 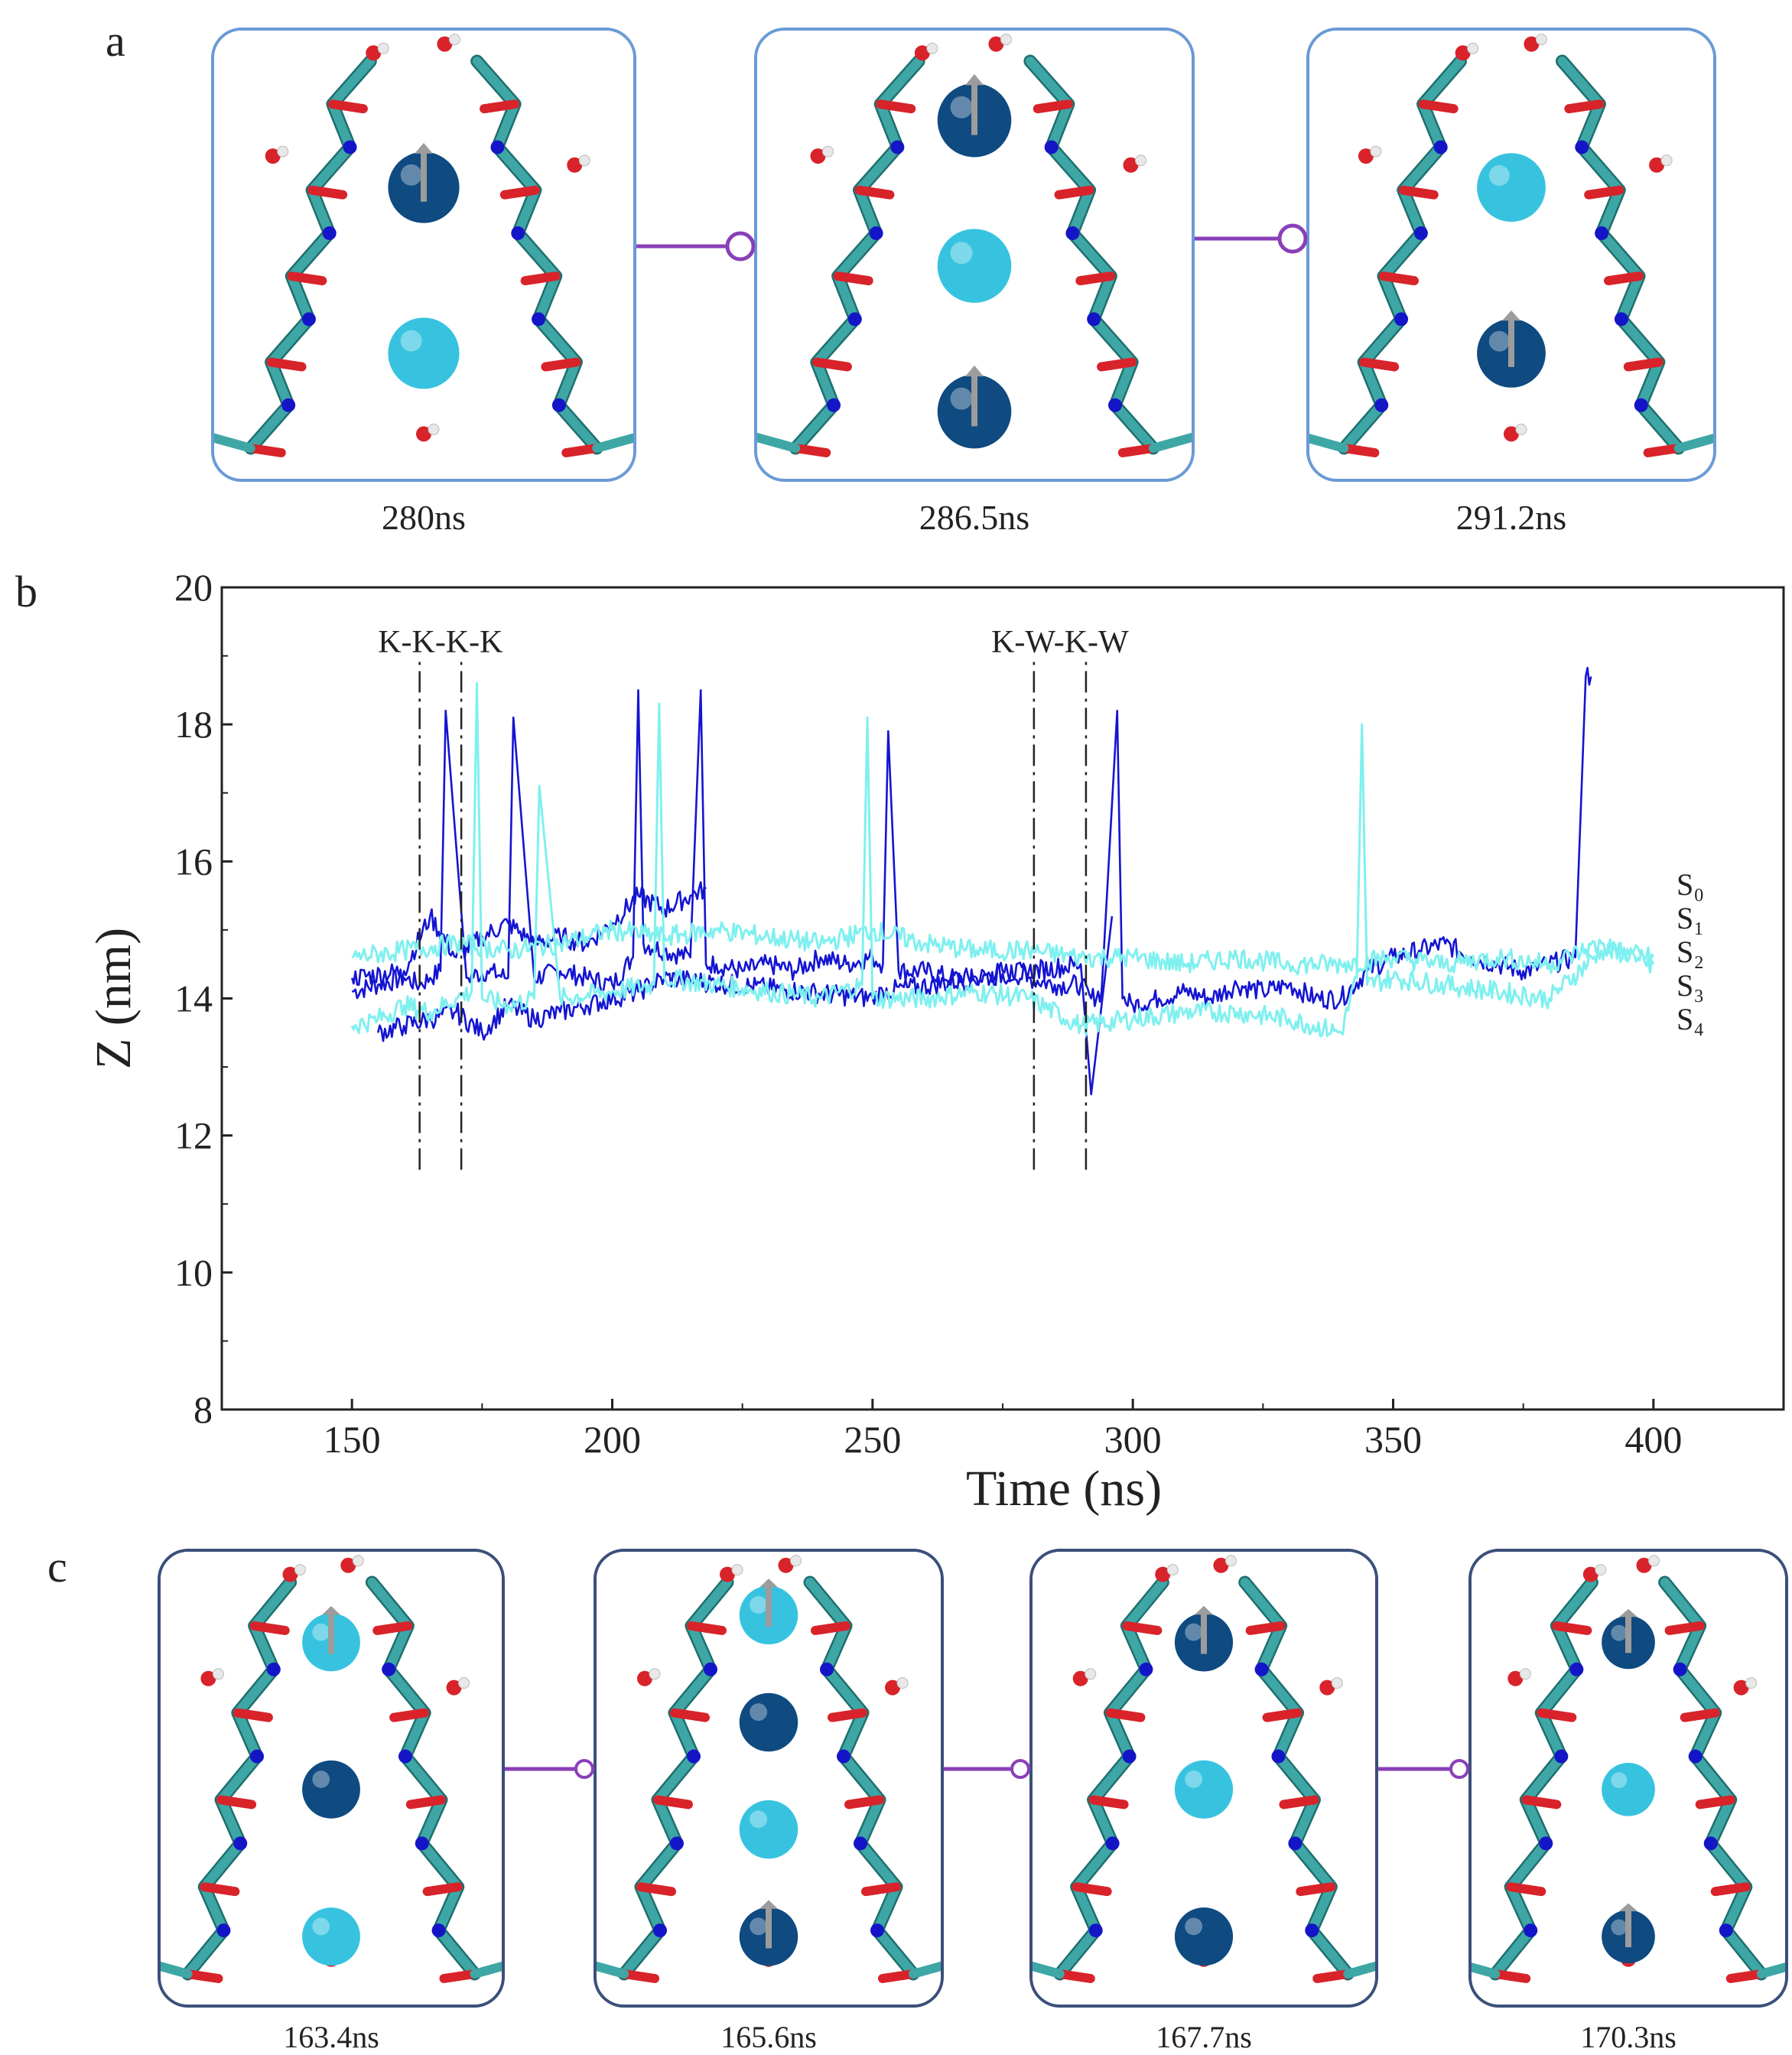 I want to click on site-label: S₁, so click(x=1690, y=918).